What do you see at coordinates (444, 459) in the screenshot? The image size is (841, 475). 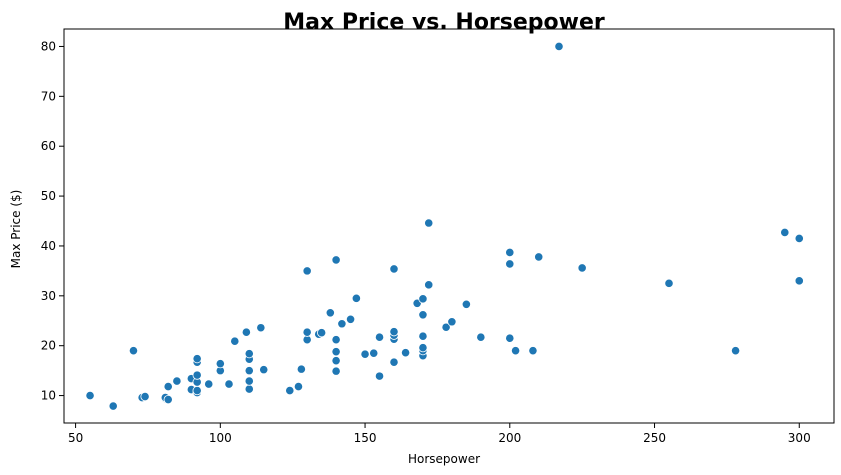 I see `x-axis-label: Horsepower` at bounding box center [444, 459].